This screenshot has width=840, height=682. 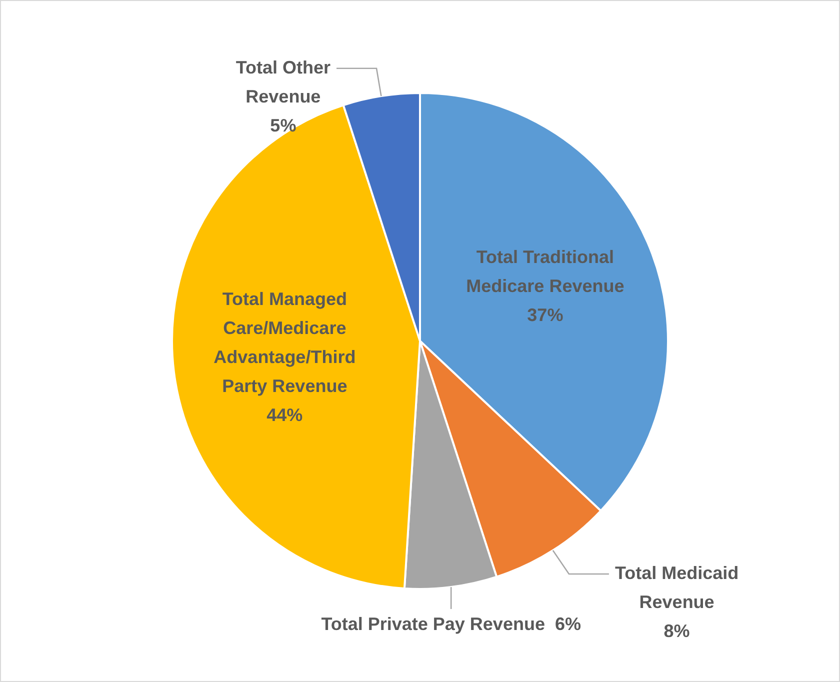 I want to click on slice-label: Total Private Pay Revenue 6%, so click(x=451, y=624).